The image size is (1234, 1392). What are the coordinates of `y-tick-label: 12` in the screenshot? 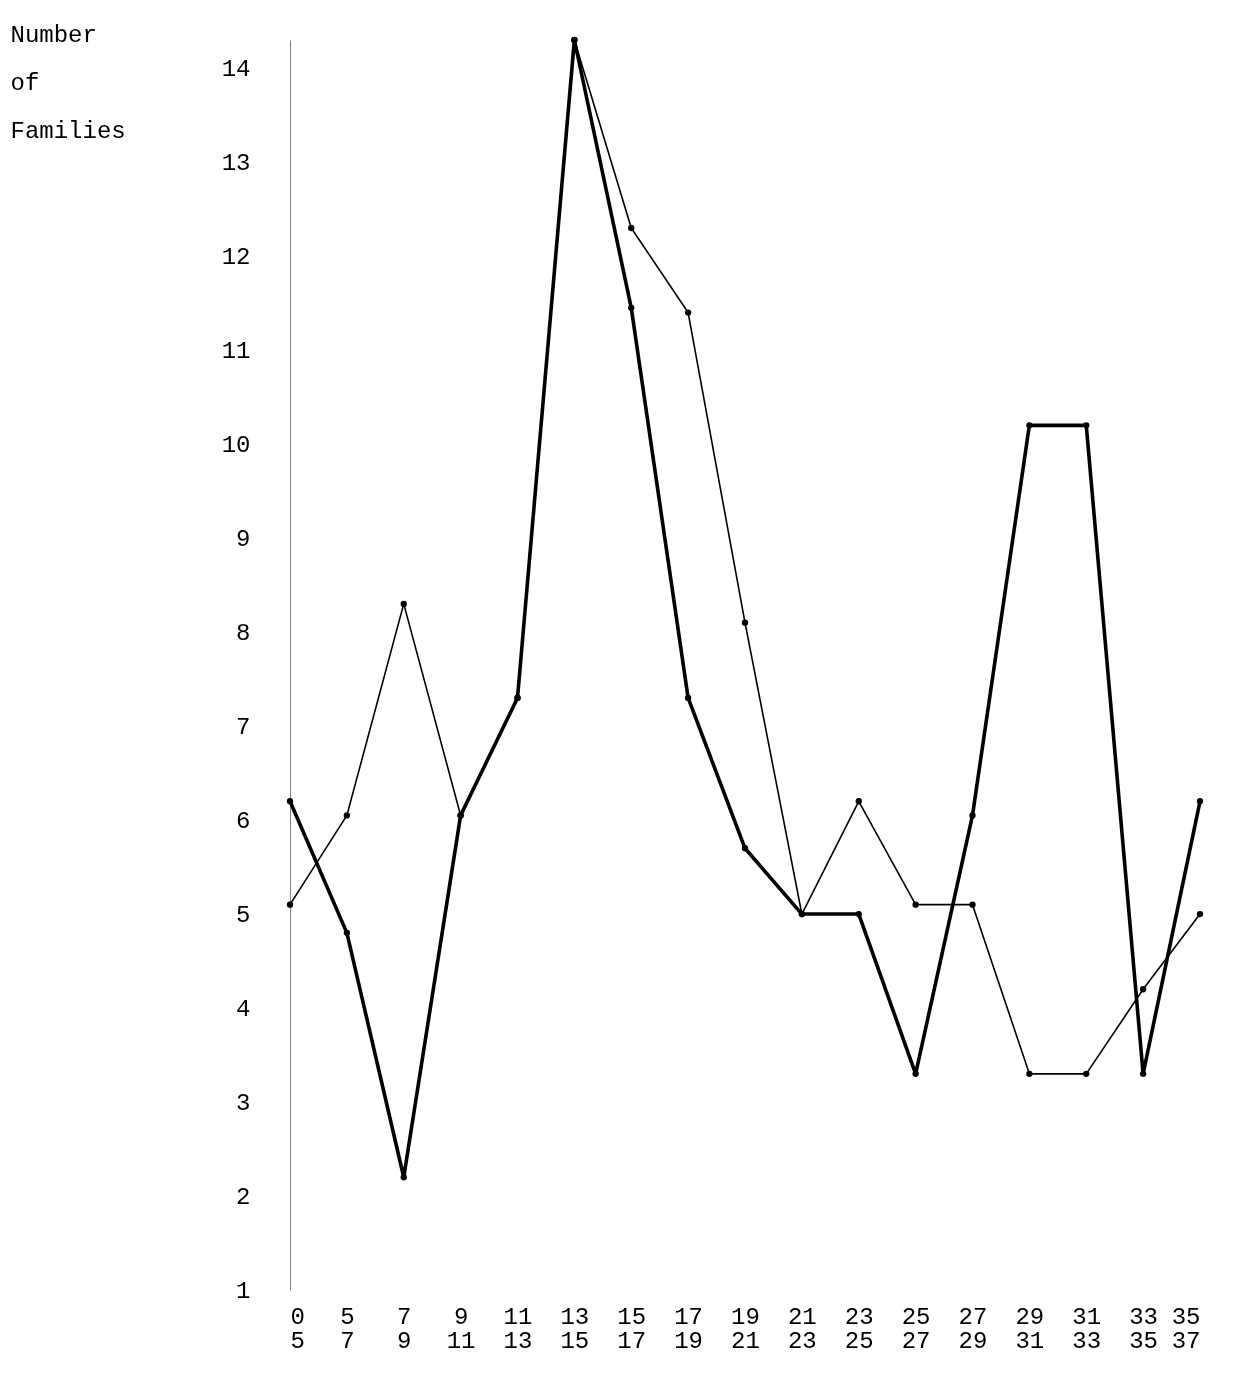 It's located at (236, 257).